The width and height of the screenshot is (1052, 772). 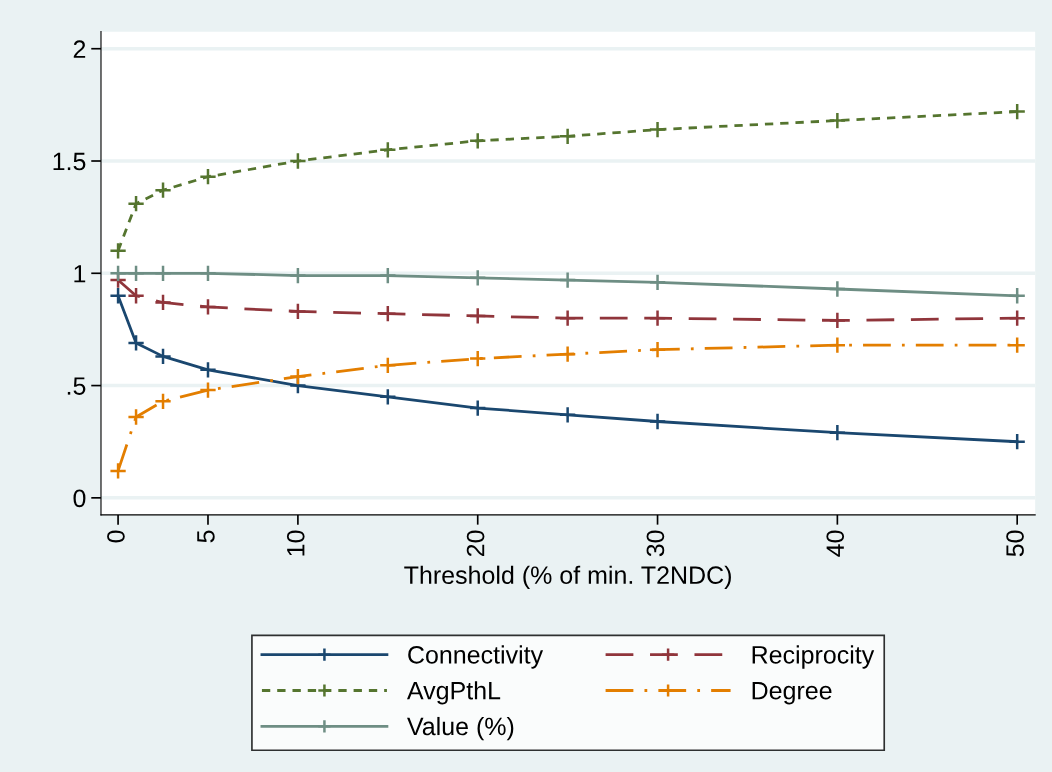 I want to click on y-tick-label: 1, so click(x=80, y=274).